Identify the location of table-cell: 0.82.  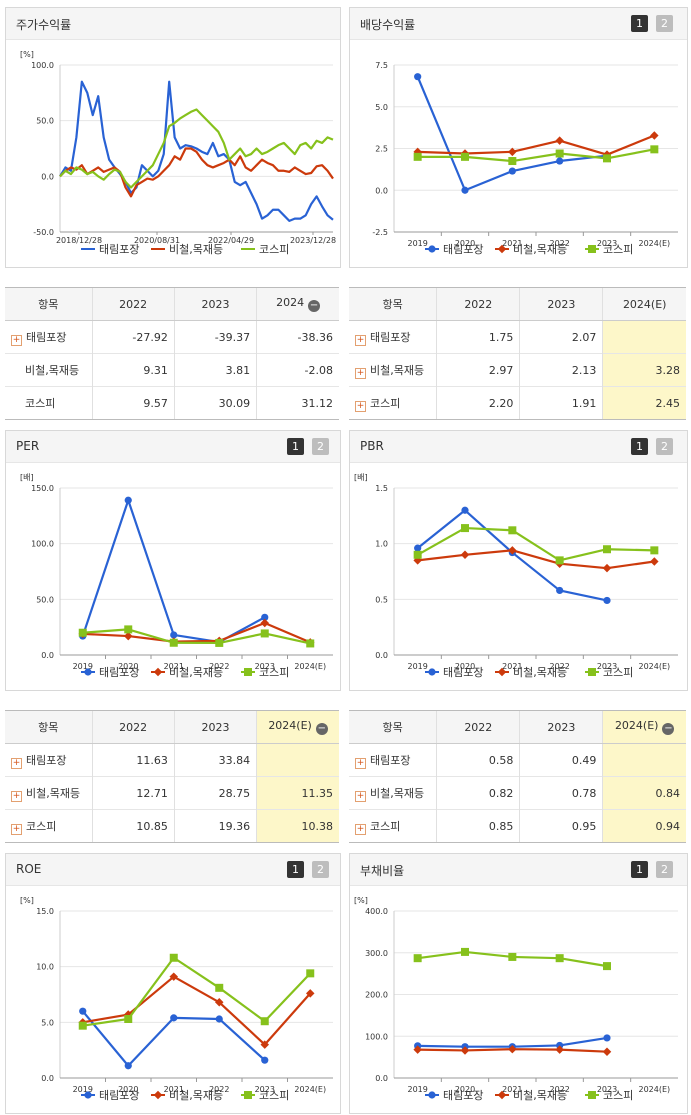
(478, 793).